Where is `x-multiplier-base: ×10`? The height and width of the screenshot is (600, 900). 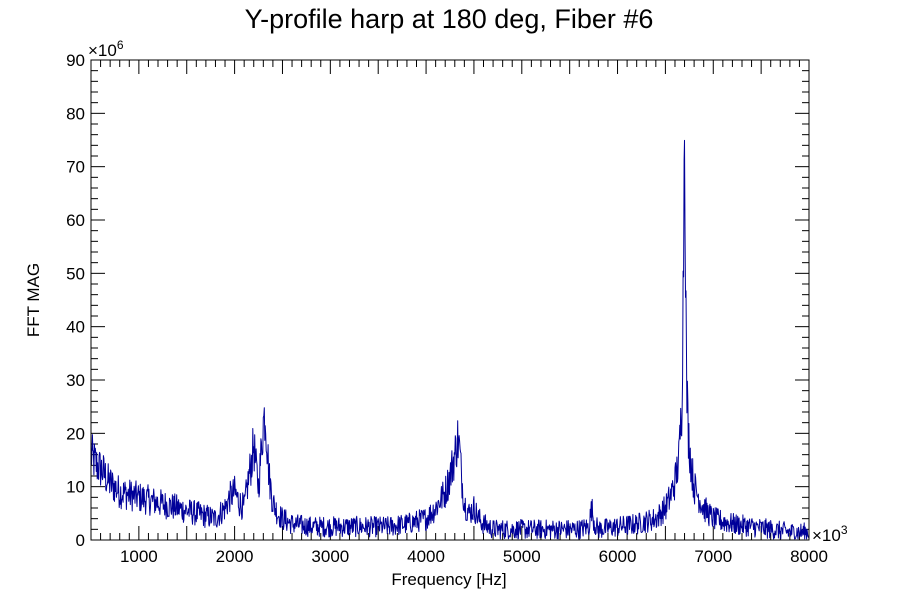
x-multiplier-base: ×10 is located at coordinates (826, 535).